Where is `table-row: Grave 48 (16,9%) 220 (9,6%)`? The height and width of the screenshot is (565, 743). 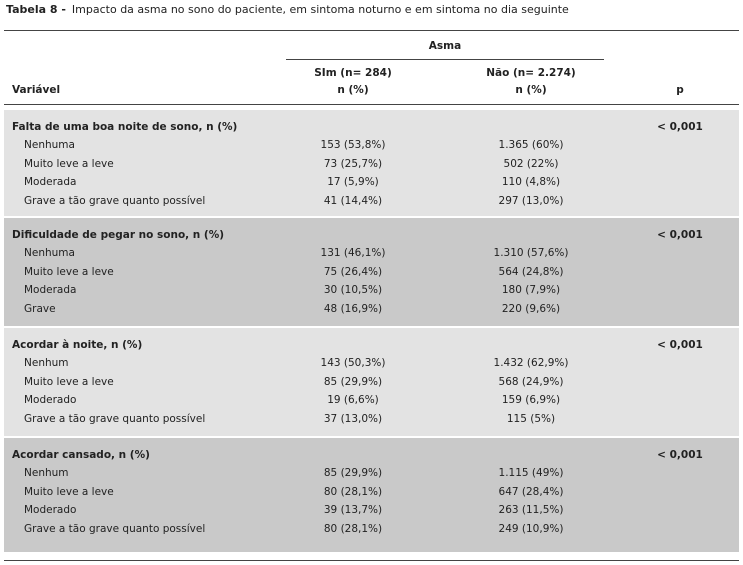 table-row: Grave 48 (16,9%) 220 (9,6%) is located at coordinates (371, 309).